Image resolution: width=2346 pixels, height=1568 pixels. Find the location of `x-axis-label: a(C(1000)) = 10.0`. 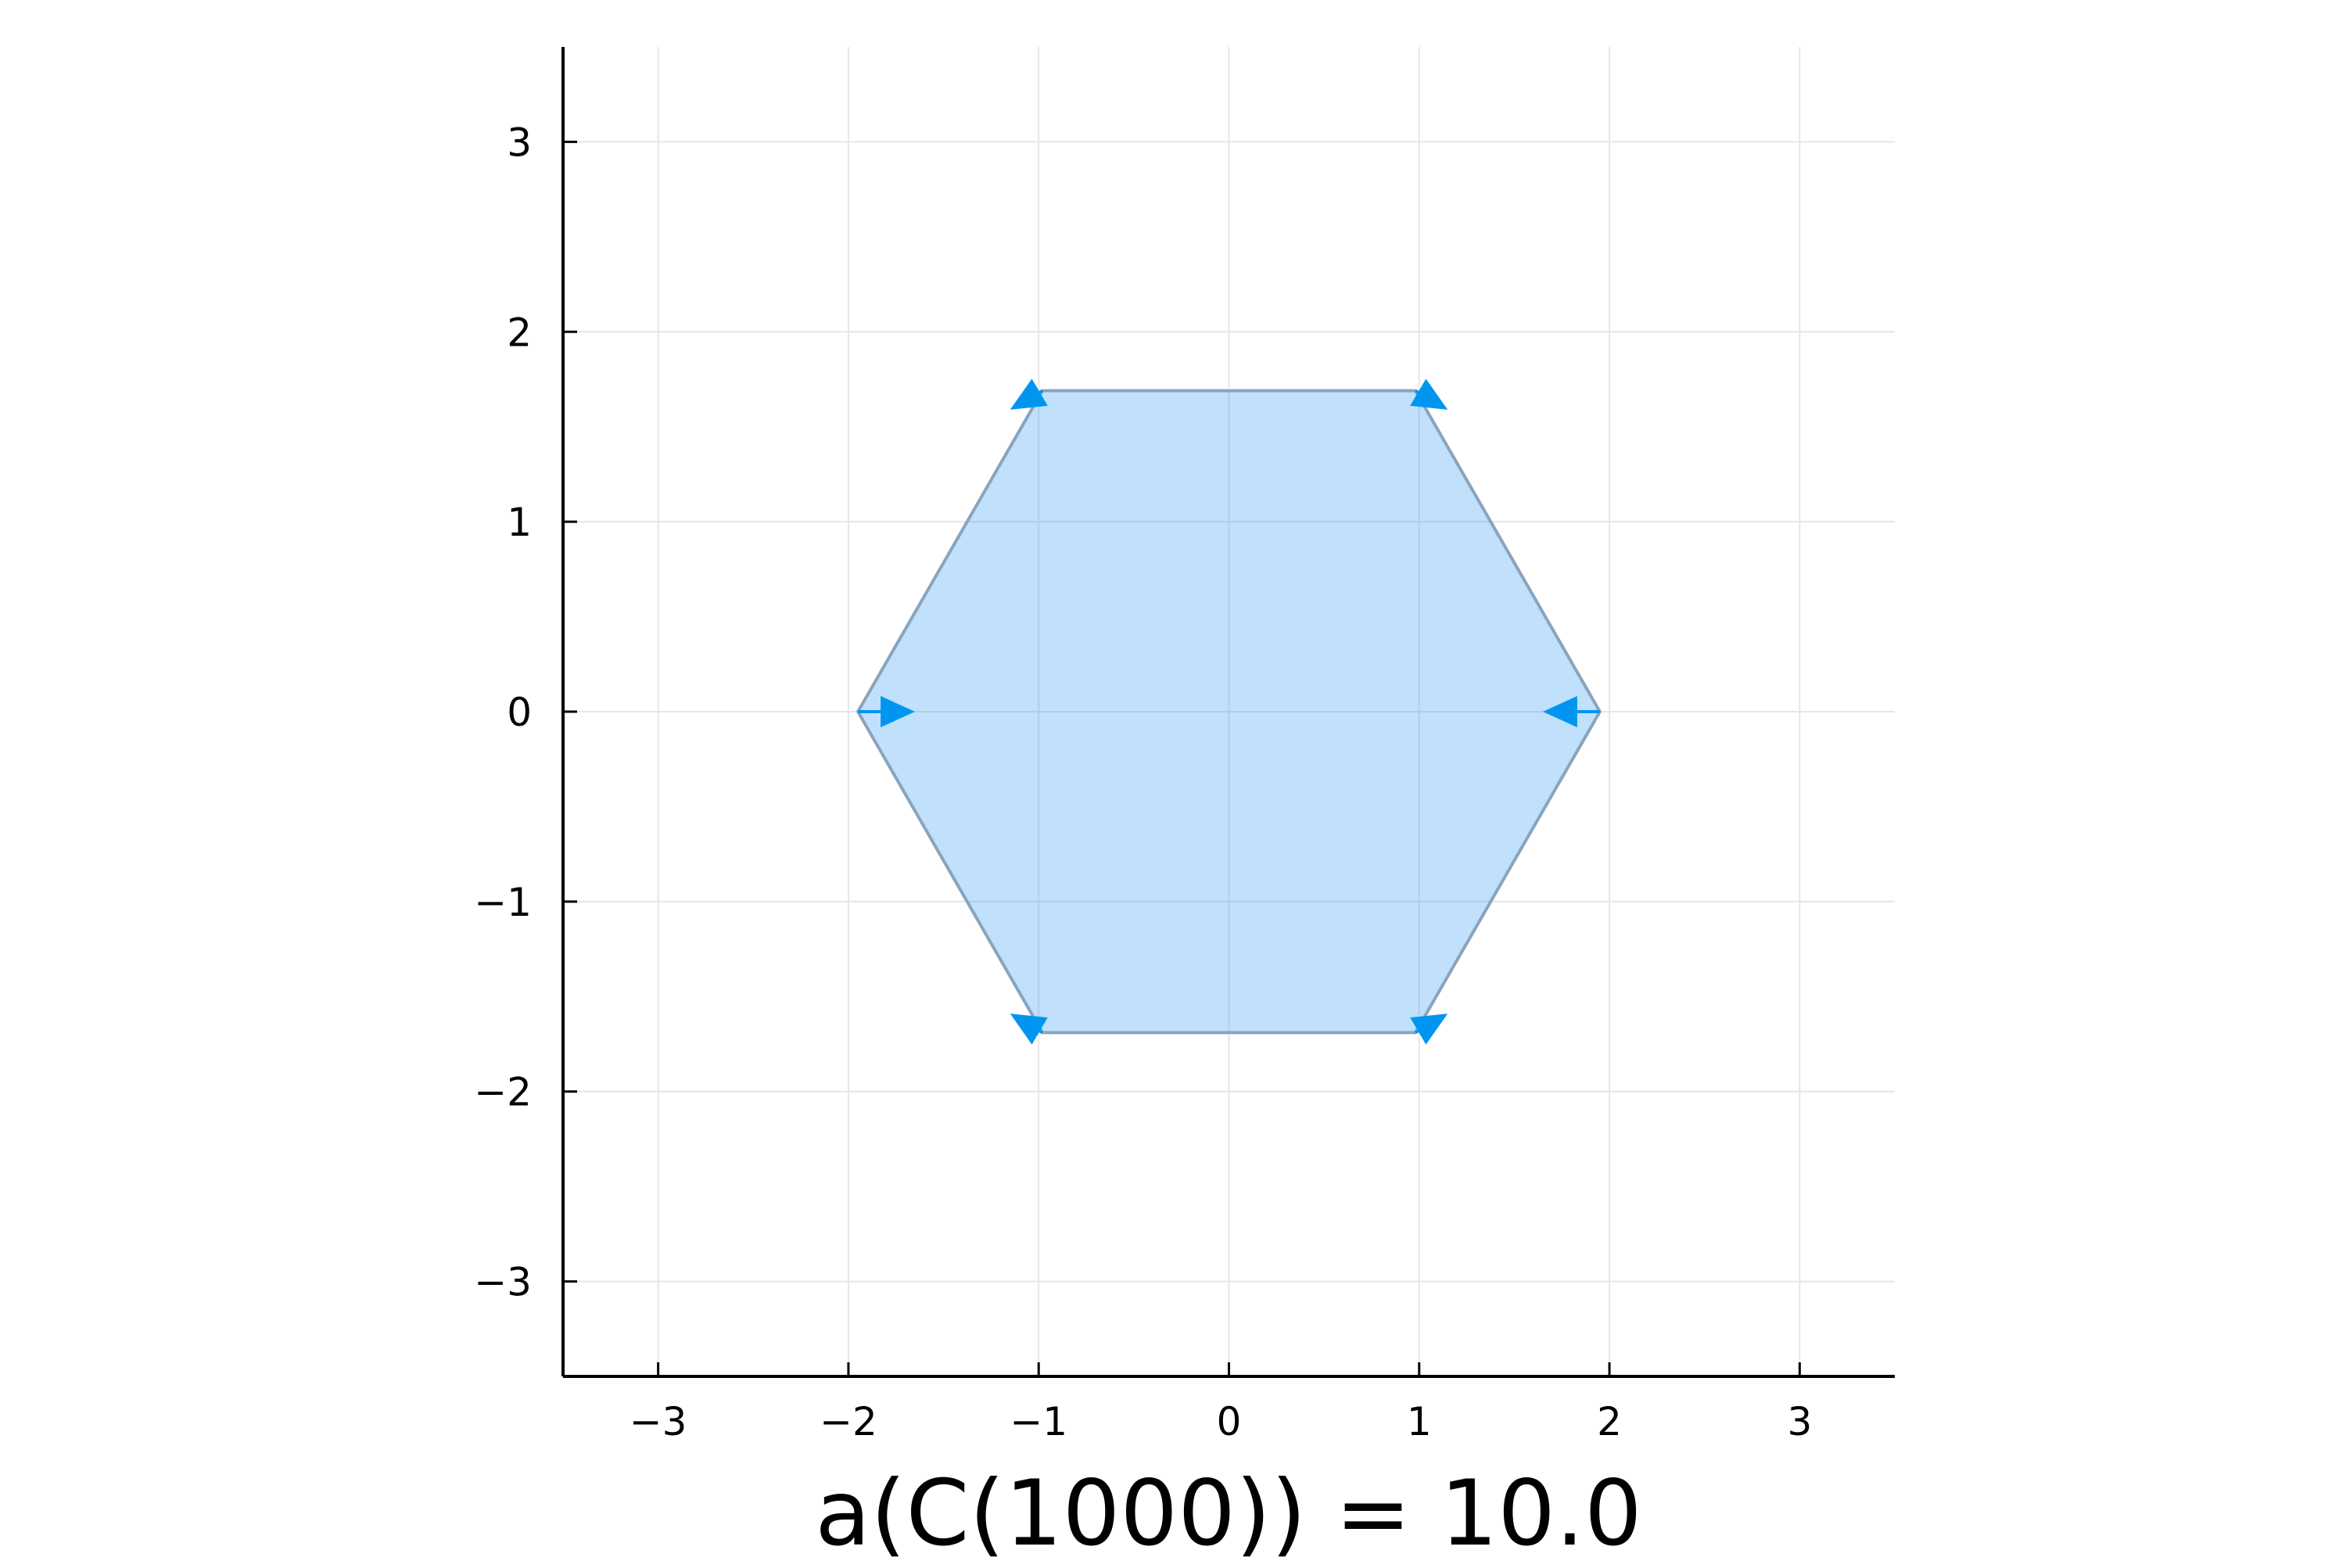

x-axis-label: a(C(1000)) = 10.0 is located at coordinates (1228, 1512).